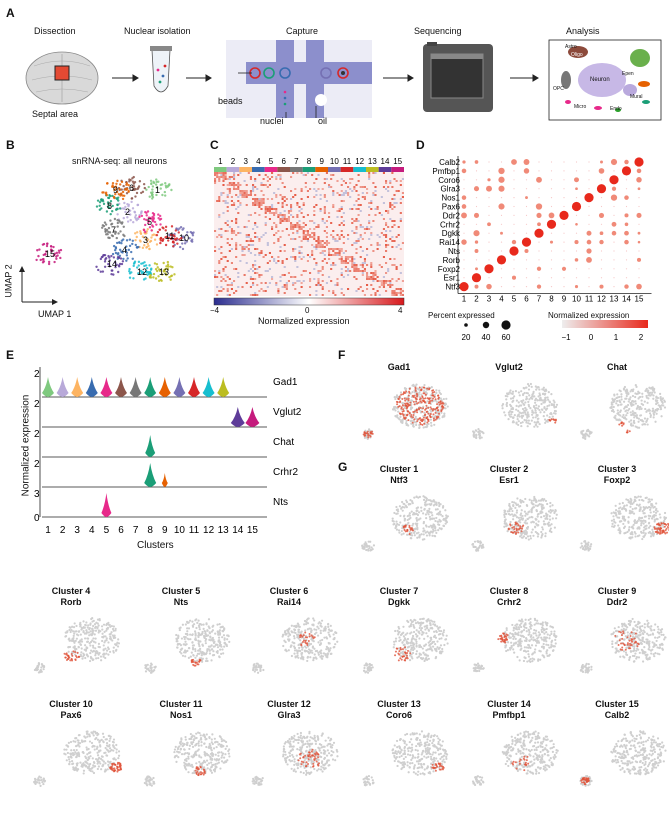 Image resolution: width=669 pixels, height=817 pixels. What do you see at coordinates (63, 530) in the screenshot?
I see `violin-cluster-label: 2` at bounding box center [63, 530].